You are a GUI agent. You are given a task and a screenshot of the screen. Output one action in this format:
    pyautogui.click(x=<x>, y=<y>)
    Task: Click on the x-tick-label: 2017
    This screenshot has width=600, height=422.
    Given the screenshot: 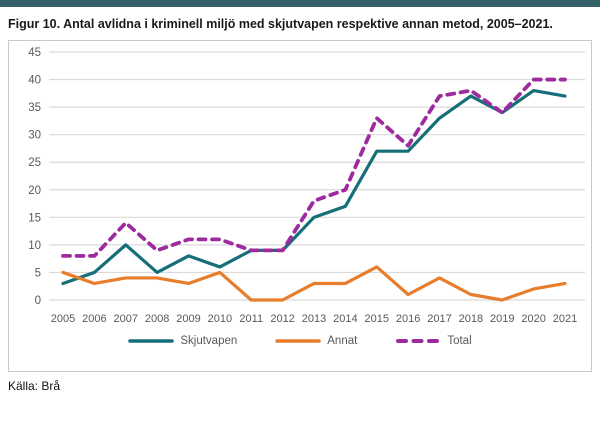 What is the action you would take?
    pyautogui.click(x=439, y=319)
    